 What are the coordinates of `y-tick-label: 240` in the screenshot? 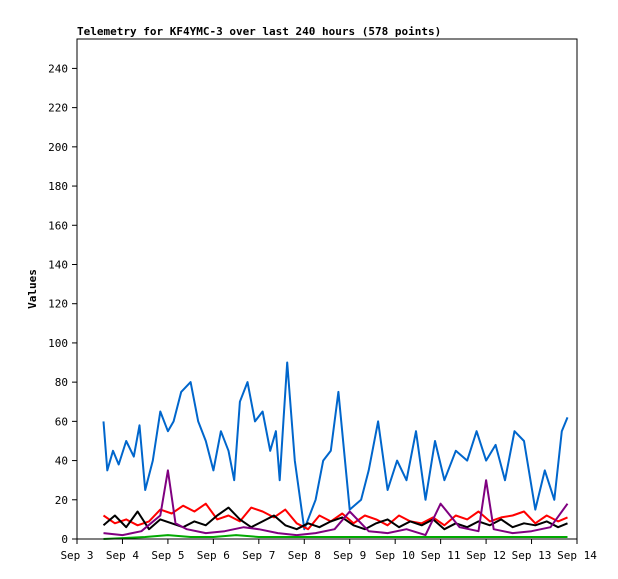 It's located at (58, 68).